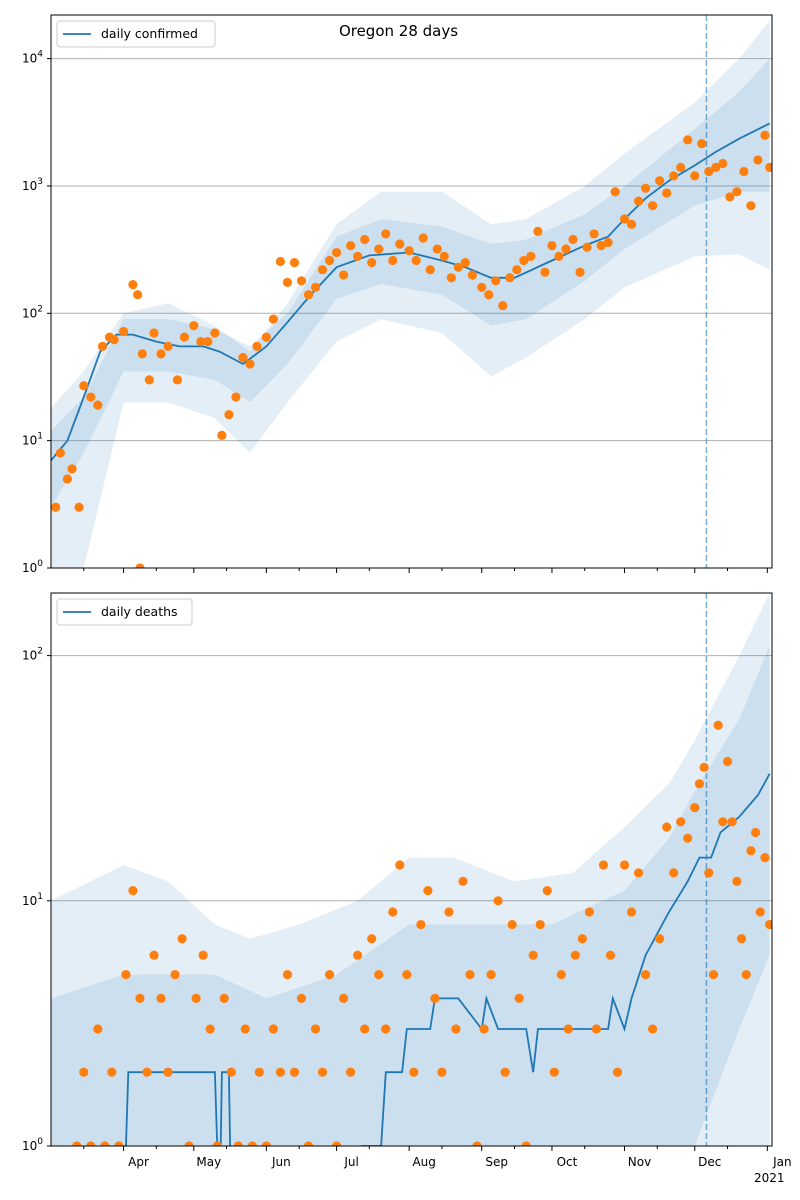  Describe the element at coordinates (32, 440) in the screenshot. I see `y-tick-label: 10¹` at that location.